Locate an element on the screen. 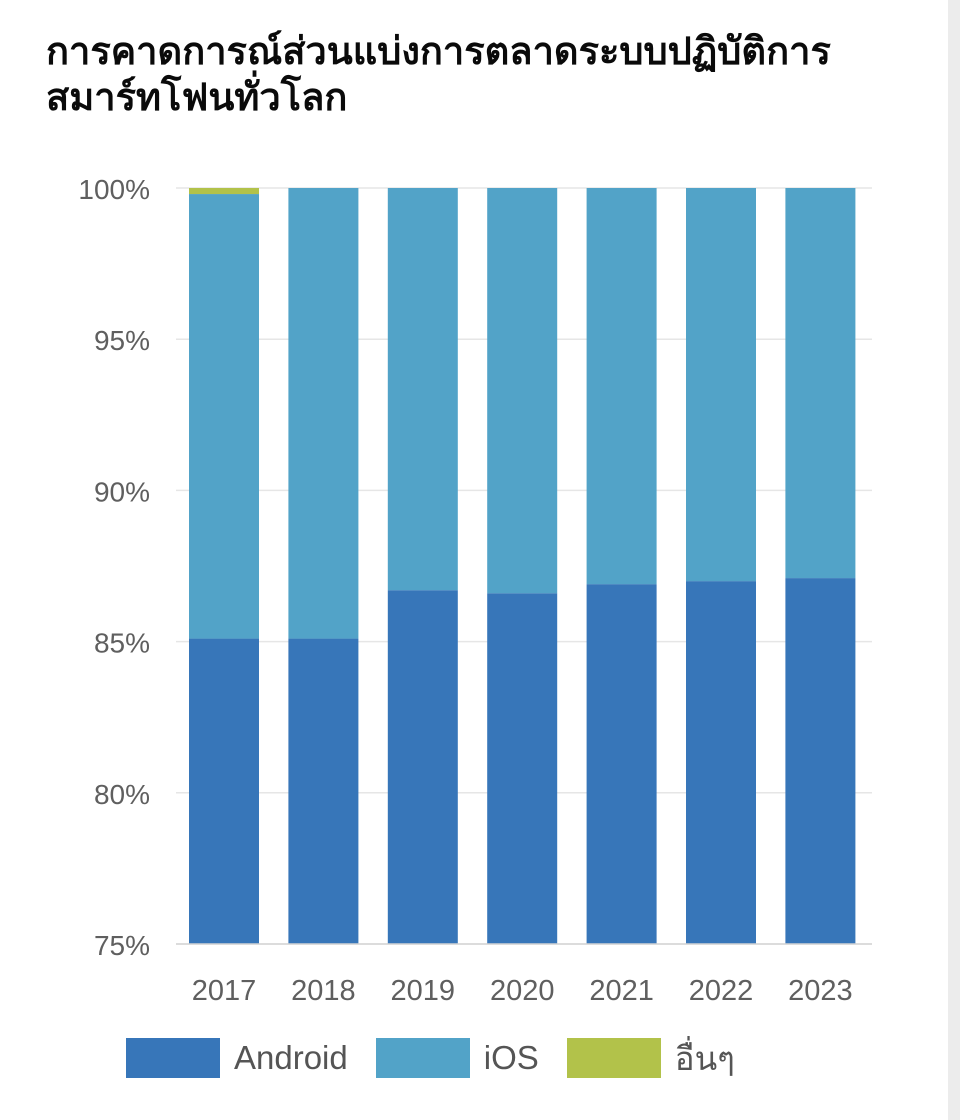 This screenshot has width=960, height=1120. chart-legend: Android iOS อื่นๆ is located at coordinates (444, 1058).